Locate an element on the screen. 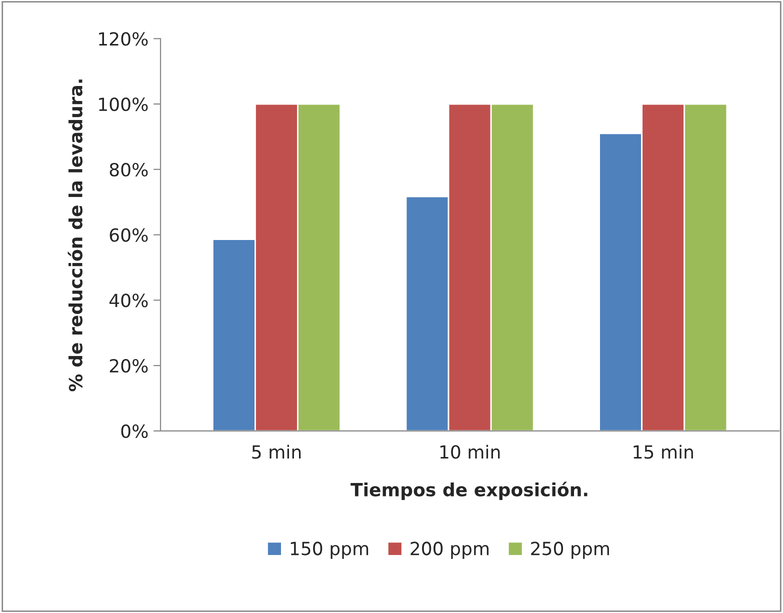 Image resolution: width=783 pixels, height=613 pixels. x-tick-label: 5 min is located at coordinates (276, 451).